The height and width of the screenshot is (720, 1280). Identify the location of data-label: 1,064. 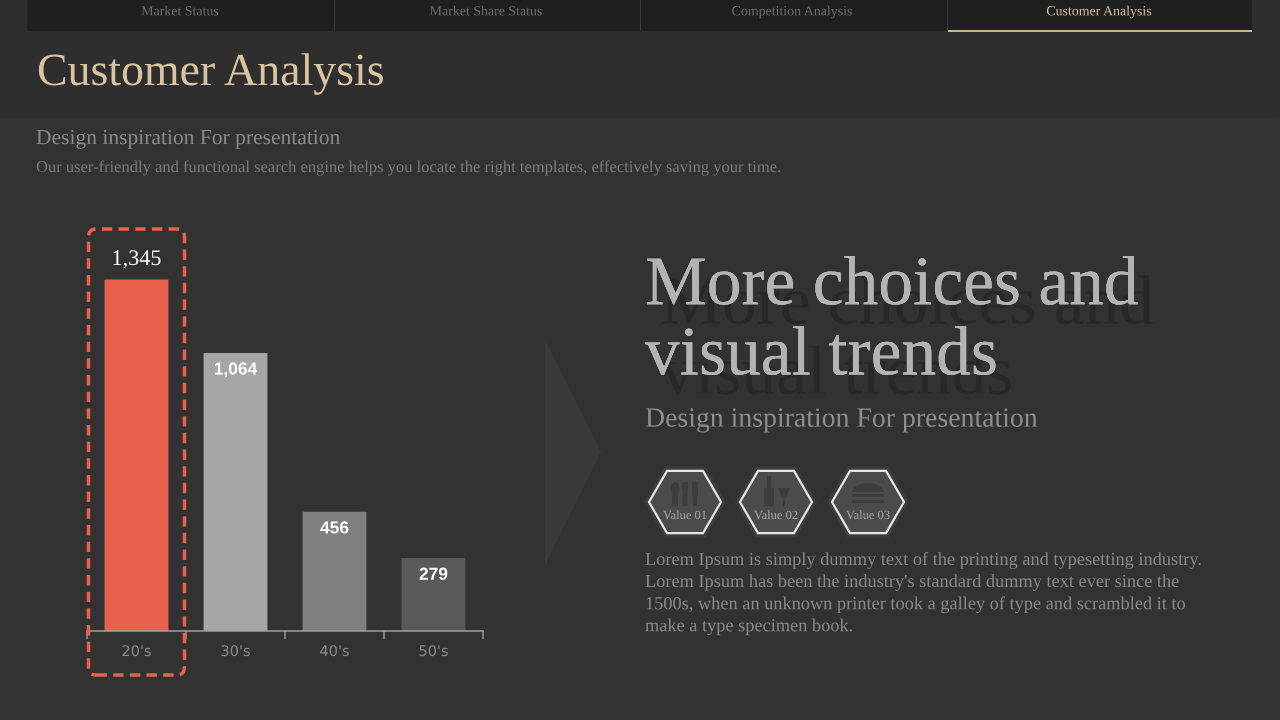
(236, 370).